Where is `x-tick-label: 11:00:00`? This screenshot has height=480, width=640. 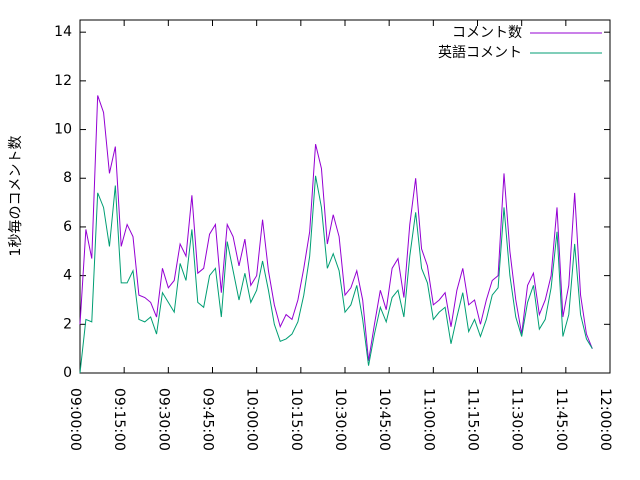
x-tick-label: 11:00:00 is located at coordinates (428, 419).